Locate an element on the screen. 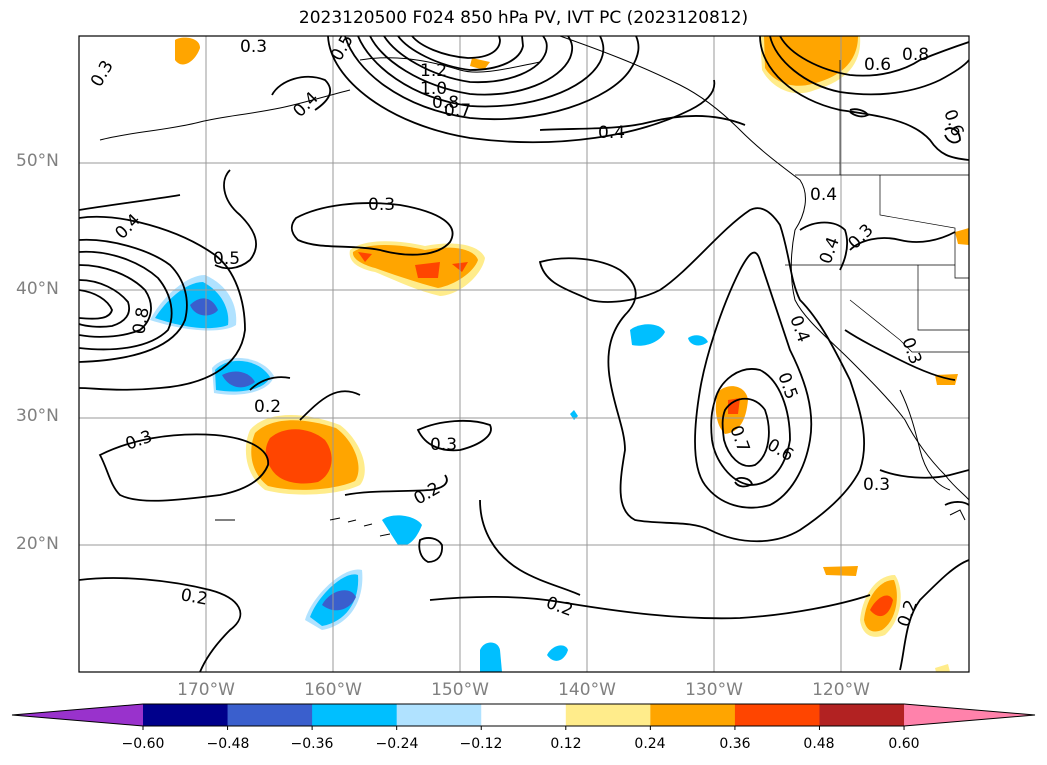  colorbar-tick: 0.12 is located at coordinates (566, 744).